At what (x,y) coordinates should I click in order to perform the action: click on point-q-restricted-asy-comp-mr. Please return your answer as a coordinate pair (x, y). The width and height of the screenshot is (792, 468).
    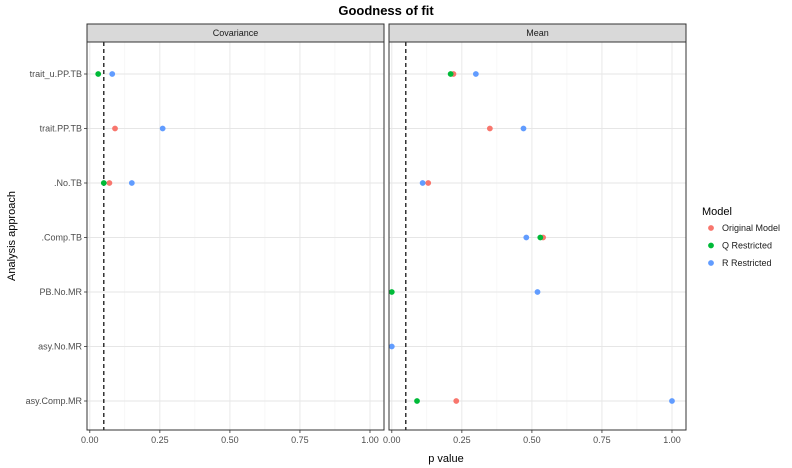
    Looking at the image, I should click on (417, 401).